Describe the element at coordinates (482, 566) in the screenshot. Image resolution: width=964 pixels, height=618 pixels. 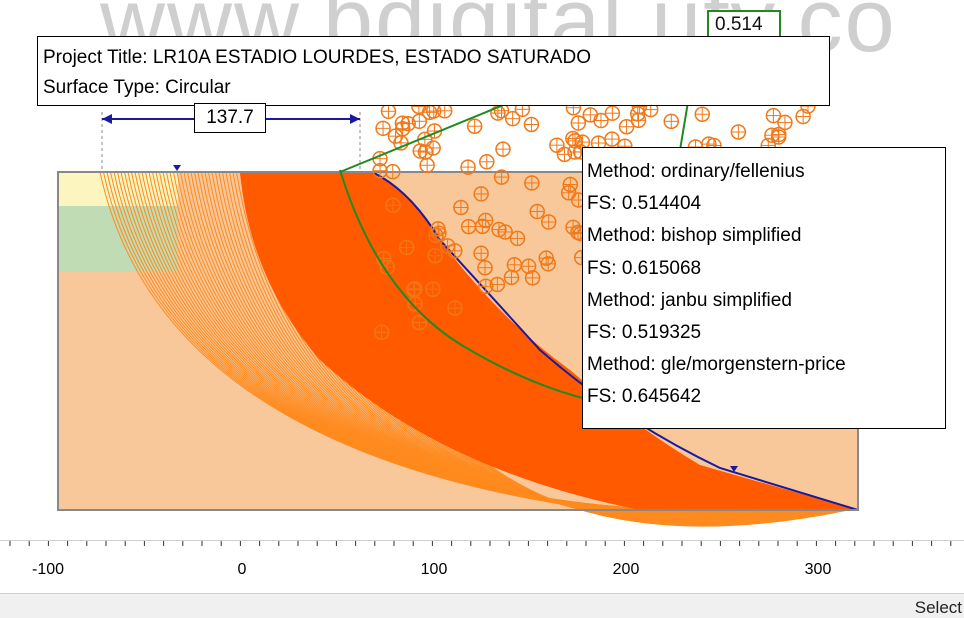
I see `horizontal-ruler: -100 0 100 200 300` at that location.